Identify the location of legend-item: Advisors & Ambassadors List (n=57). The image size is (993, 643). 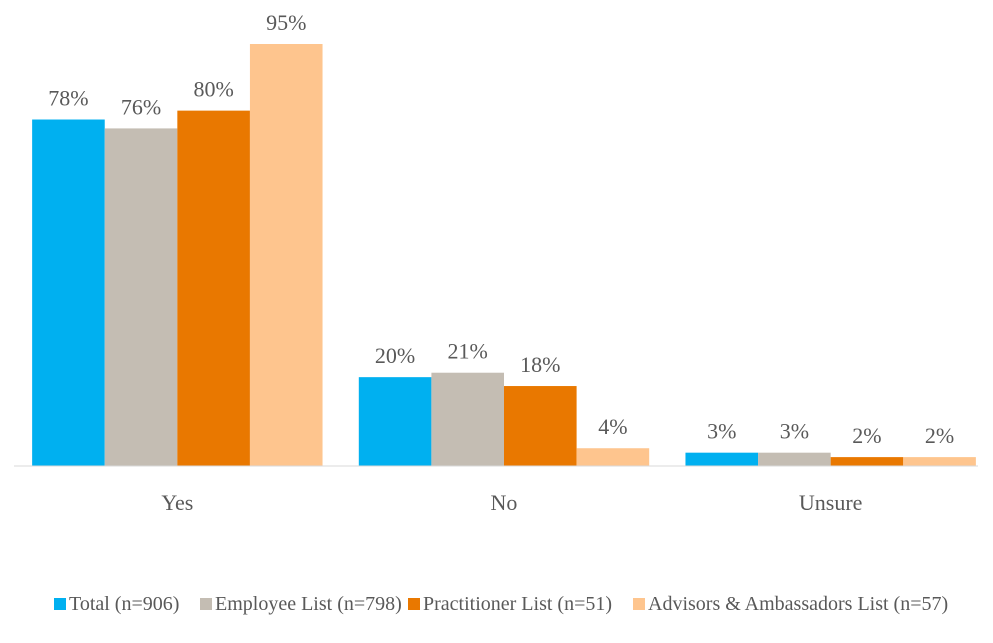
(810, 604).